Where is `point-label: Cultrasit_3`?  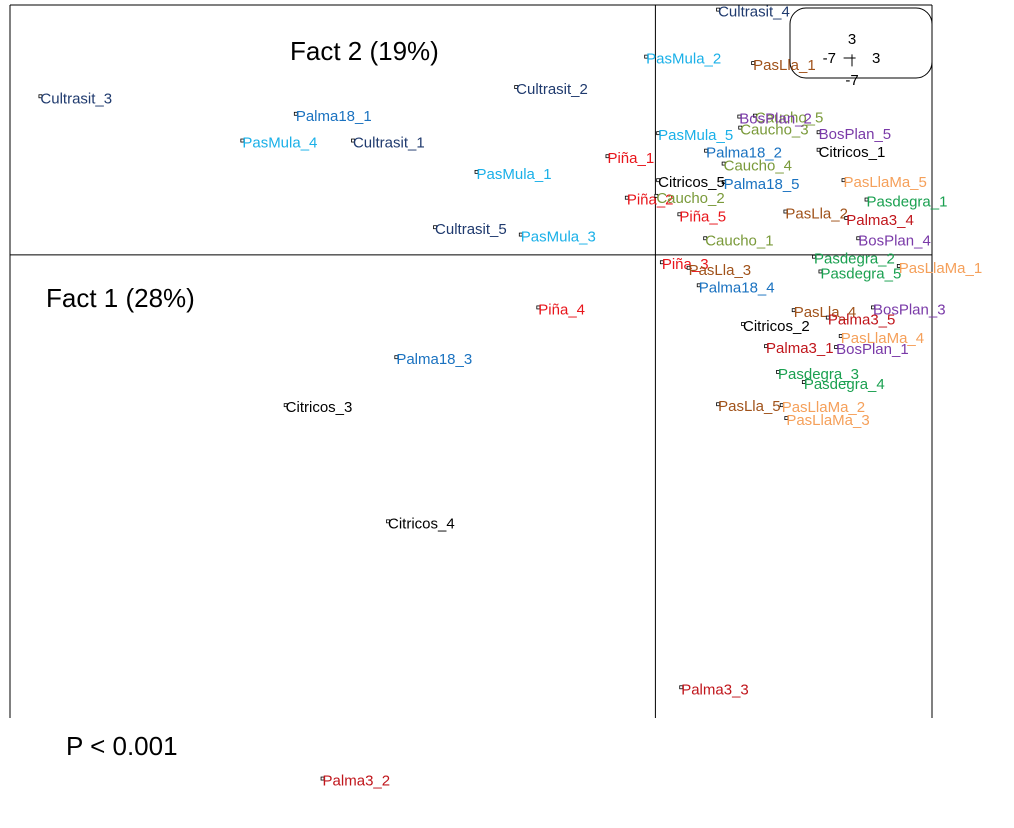 point-label: Cultrasit_3 is located at coordinates (76, 98).